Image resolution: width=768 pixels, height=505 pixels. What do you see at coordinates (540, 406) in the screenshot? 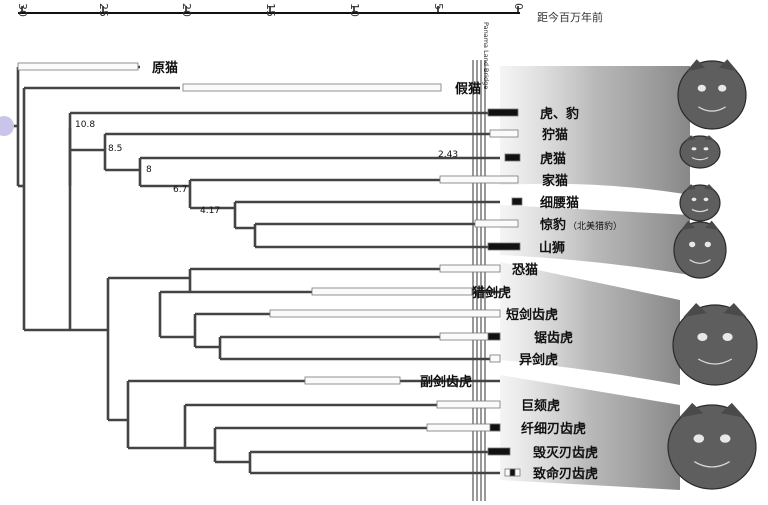
I see `taxon-label: 巨颏虎` at bounding box center [540, 406].